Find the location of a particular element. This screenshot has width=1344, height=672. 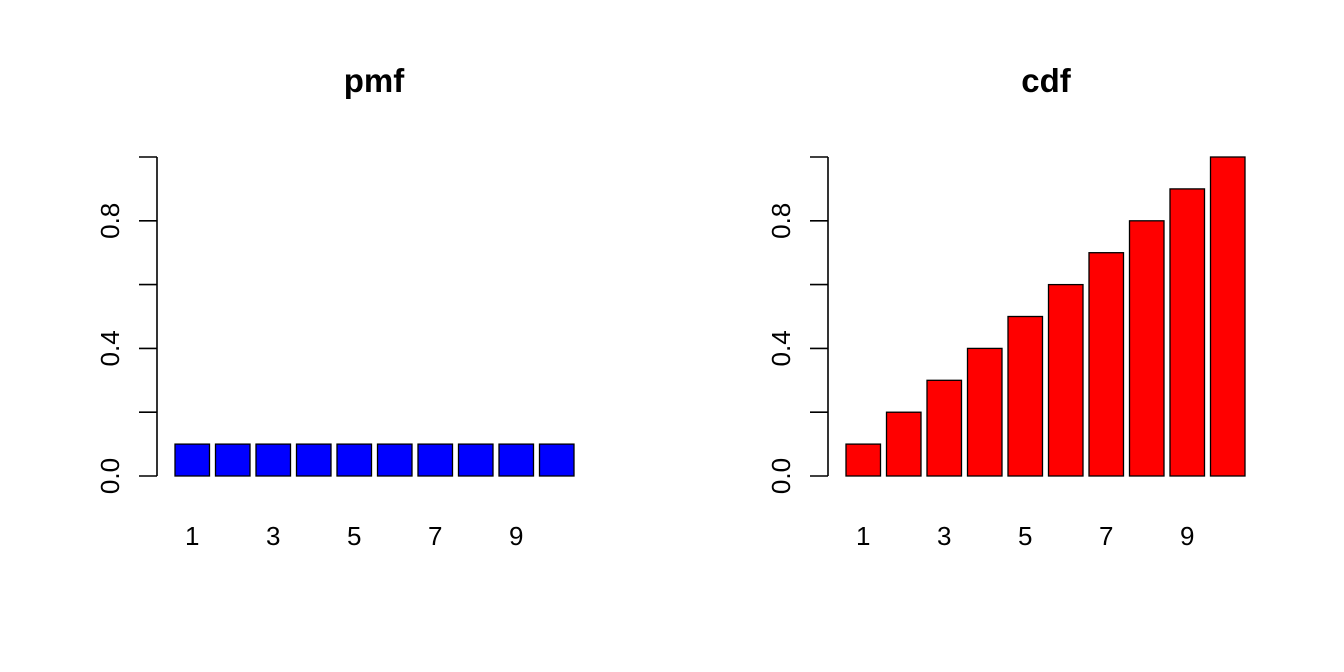

cdf-x-tick-label: 3 is located at coordinates (944, 536).